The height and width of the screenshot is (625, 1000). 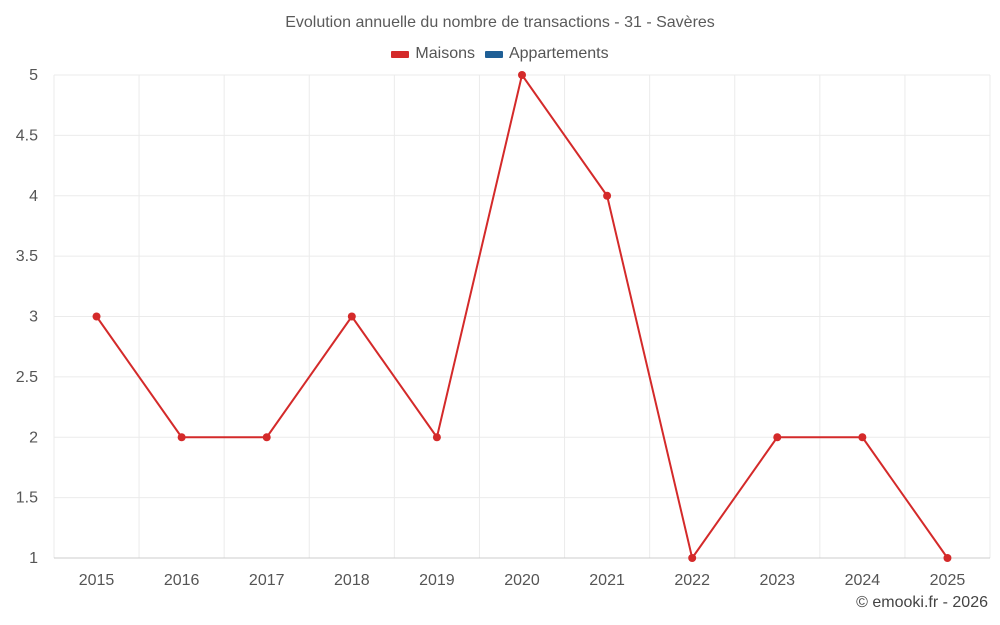 What do you see at coordinates (922, 602) in the screenshot?
I see `credit-text: © emooki.fr - 2026` at bounding box center [922, 602].